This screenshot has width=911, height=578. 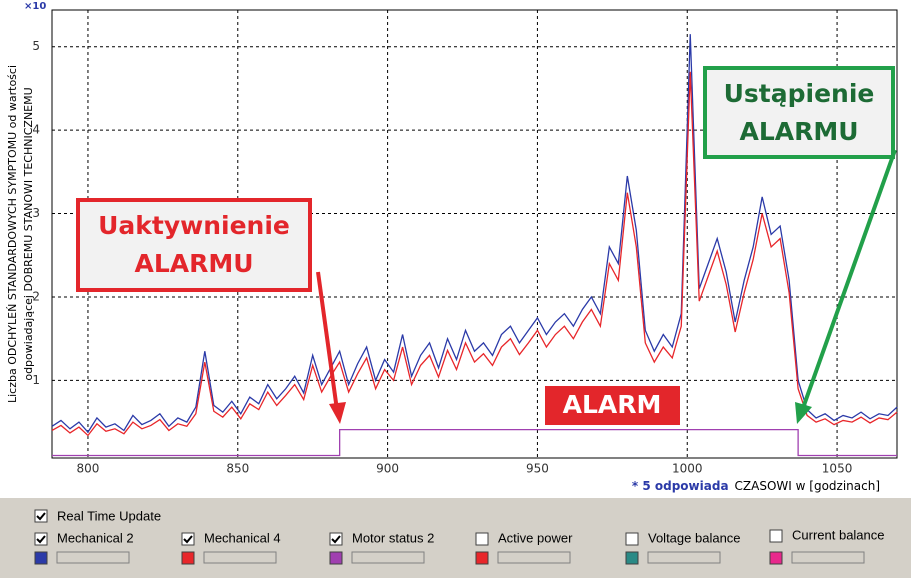 What do you see at coordinates (535, 537) in the screenshot?
I see `legend-label: Active power` at bounding box center [535, 537].